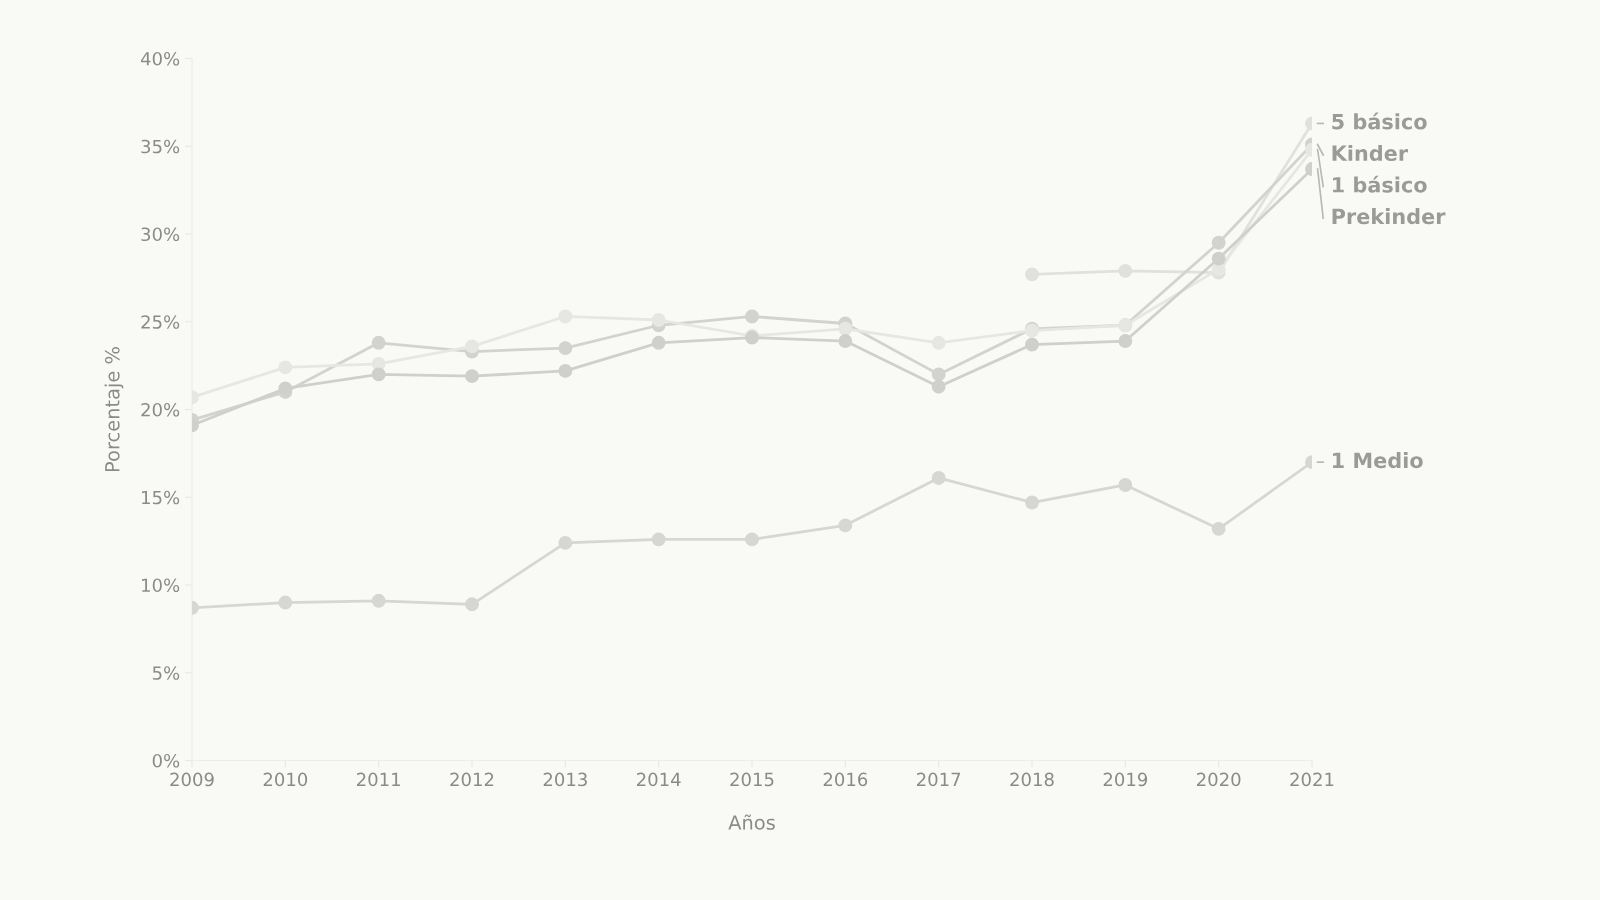 The height and width of the screenshot is (900, 1600). What do you see at coordinates (378, 779) in the screenshot?
I see `x-tick-label: 2011` at bounding box center [378, 779].